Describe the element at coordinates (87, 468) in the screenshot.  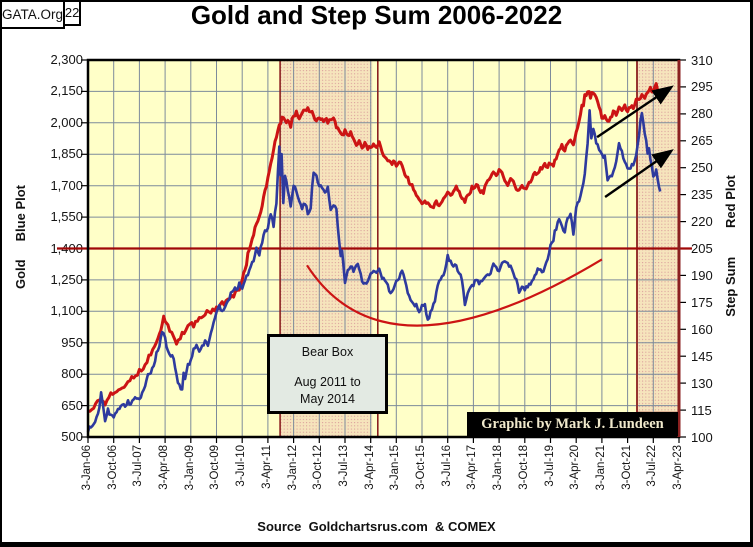
I see `x-axis-tick-label: 3-Jan-06` at that location.